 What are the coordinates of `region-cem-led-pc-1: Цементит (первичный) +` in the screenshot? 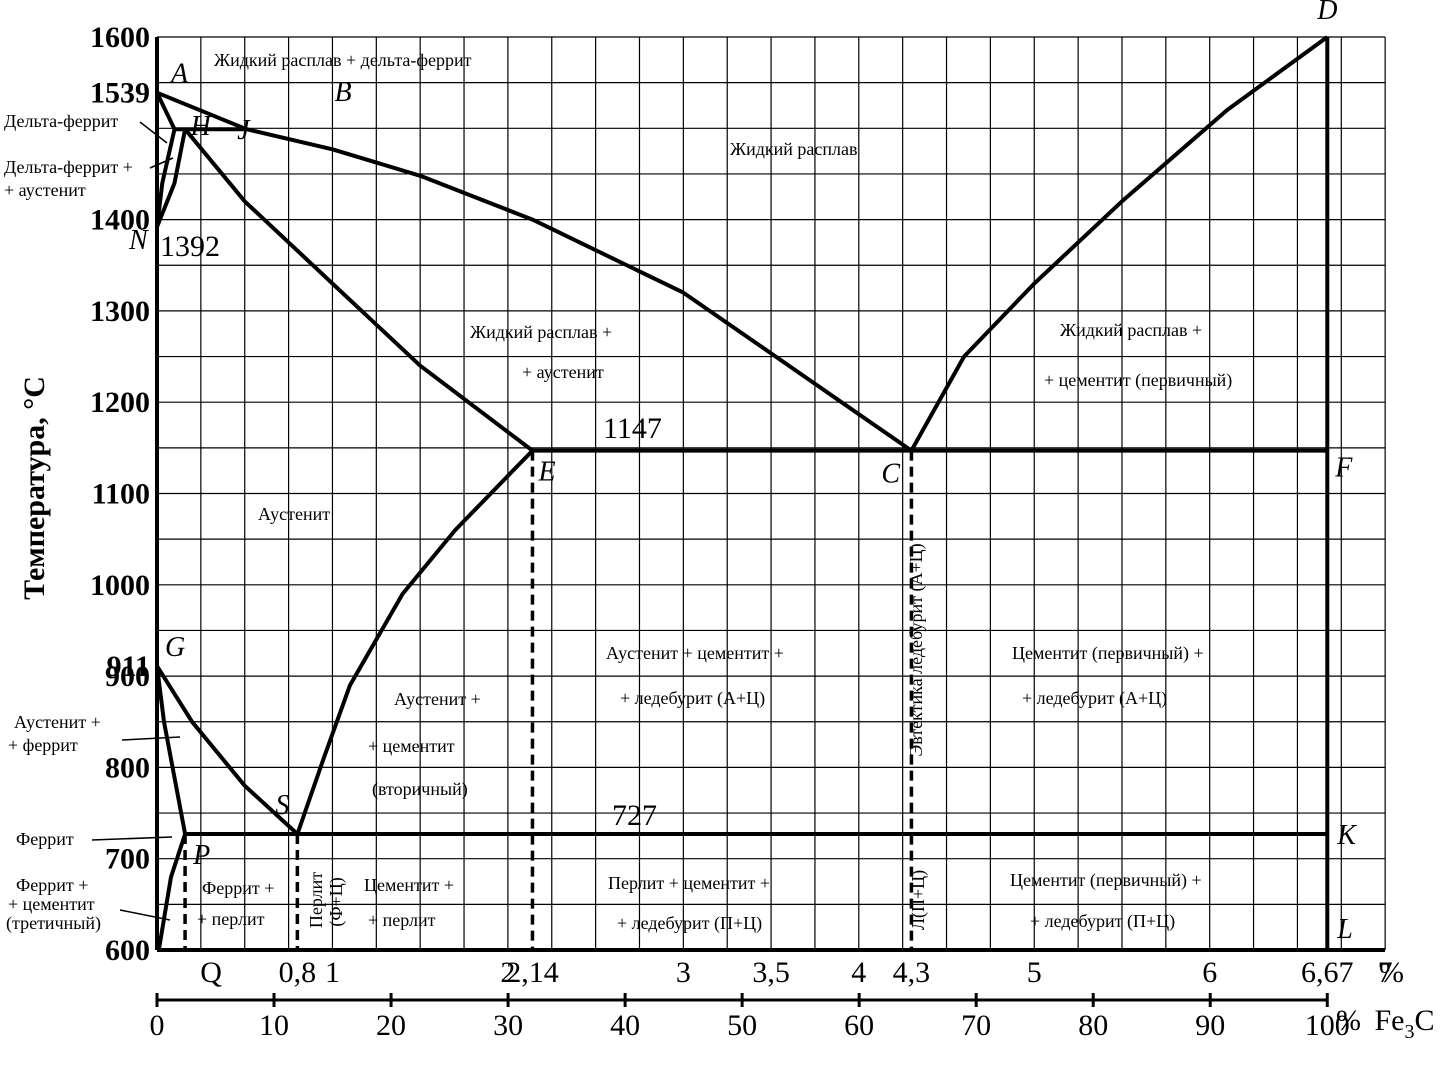 It's located at (1106, 880).